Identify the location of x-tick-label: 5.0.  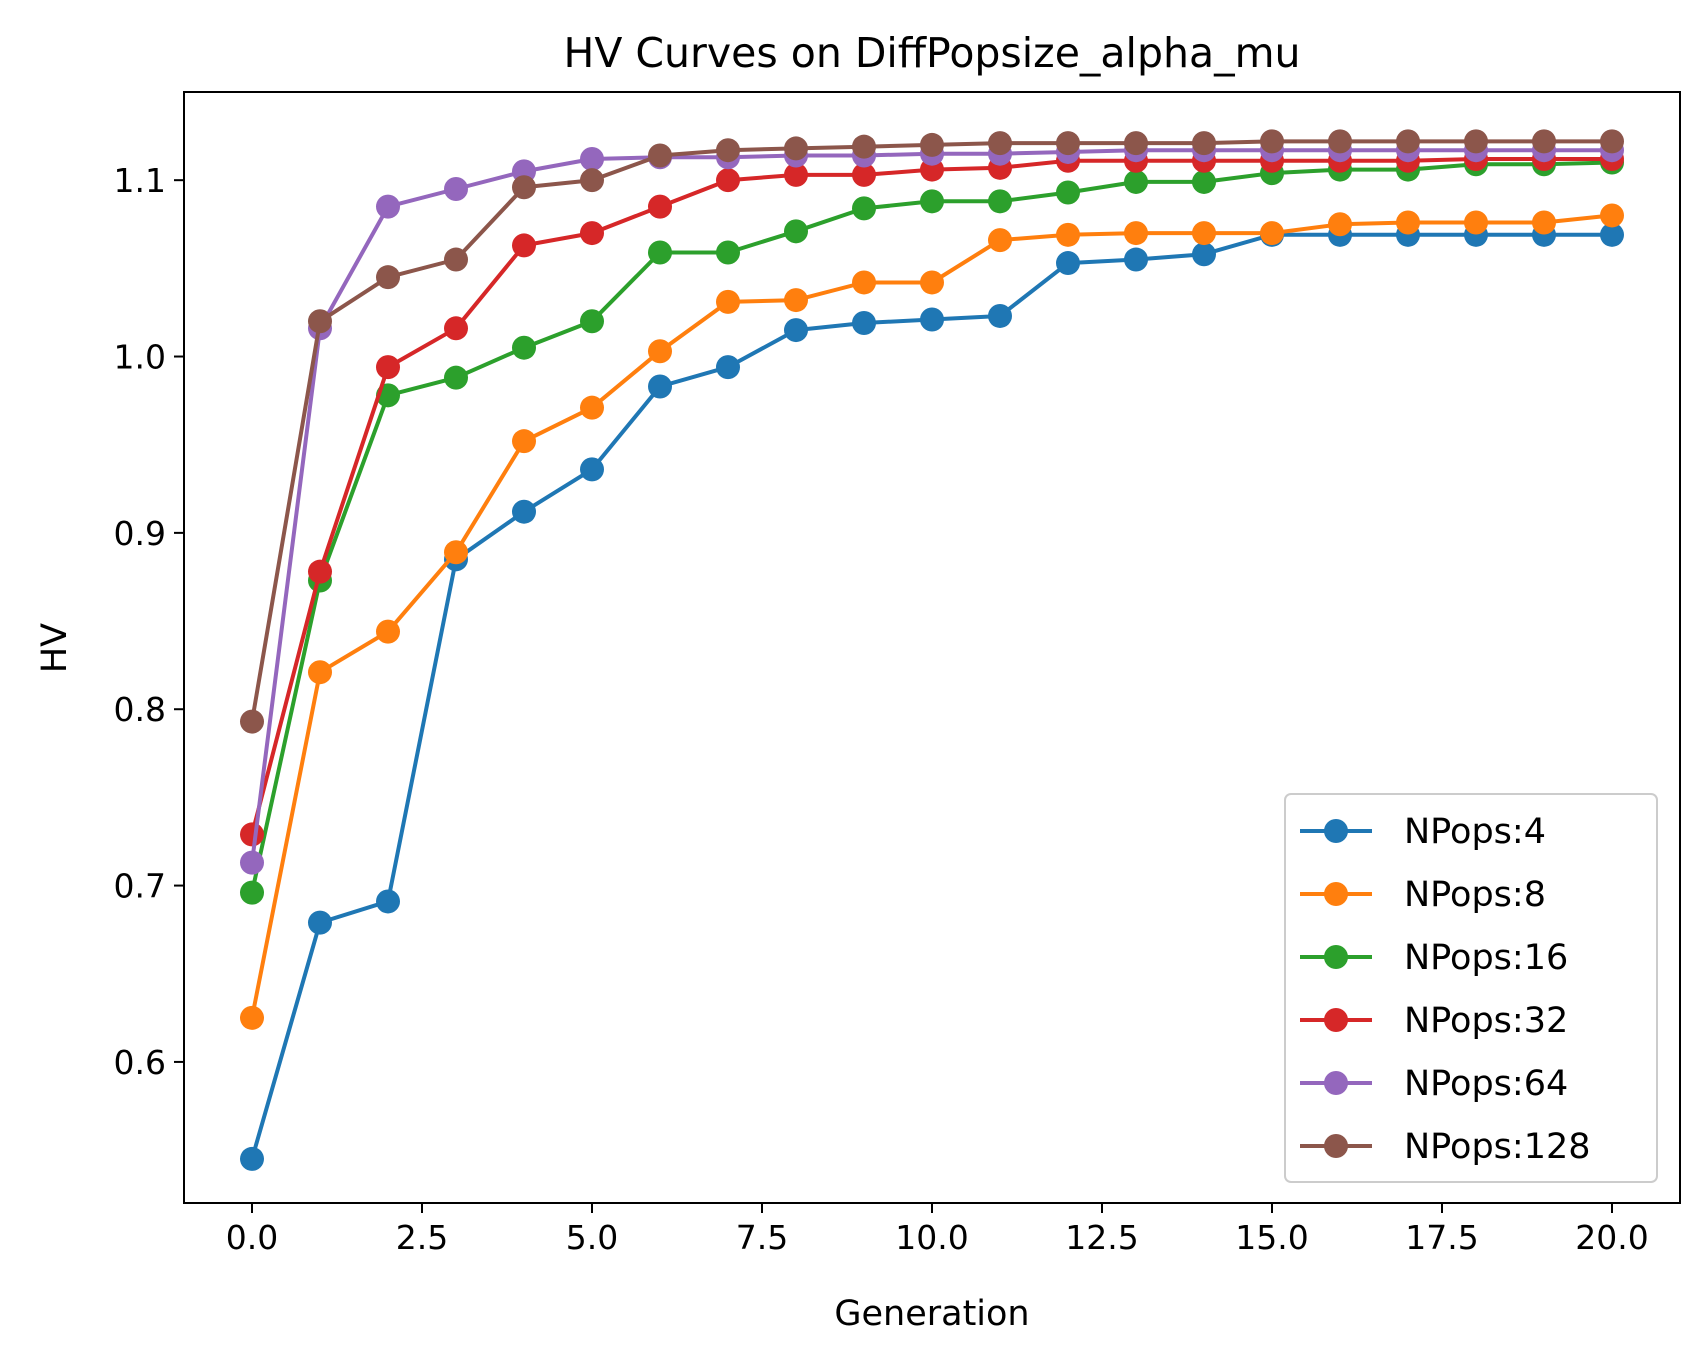
(592, 1237).